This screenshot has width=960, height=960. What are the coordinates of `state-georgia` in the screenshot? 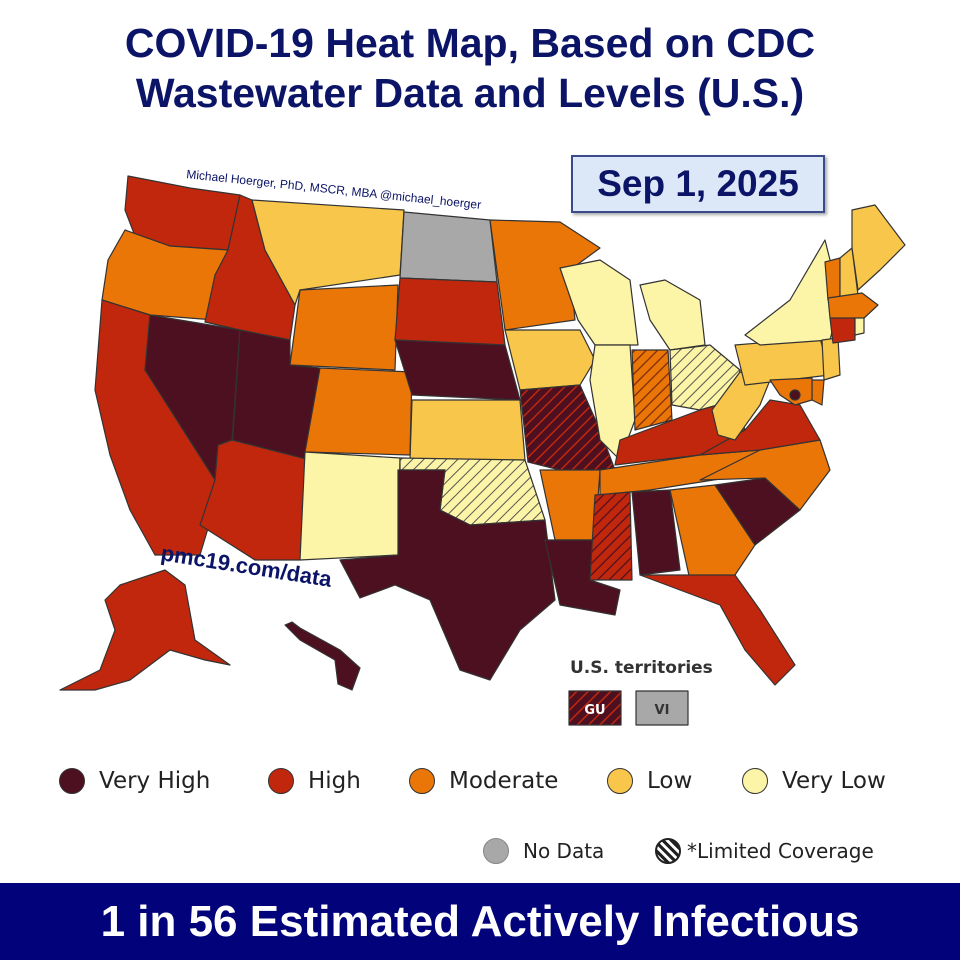 It's located at (712, 532).